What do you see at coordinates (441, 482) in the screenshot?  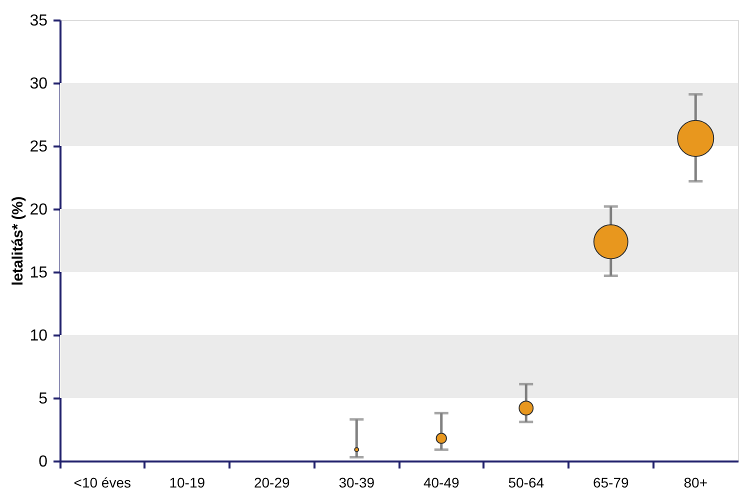 I see `x-tick-label: 40-49` at bounding box center [441, 482].